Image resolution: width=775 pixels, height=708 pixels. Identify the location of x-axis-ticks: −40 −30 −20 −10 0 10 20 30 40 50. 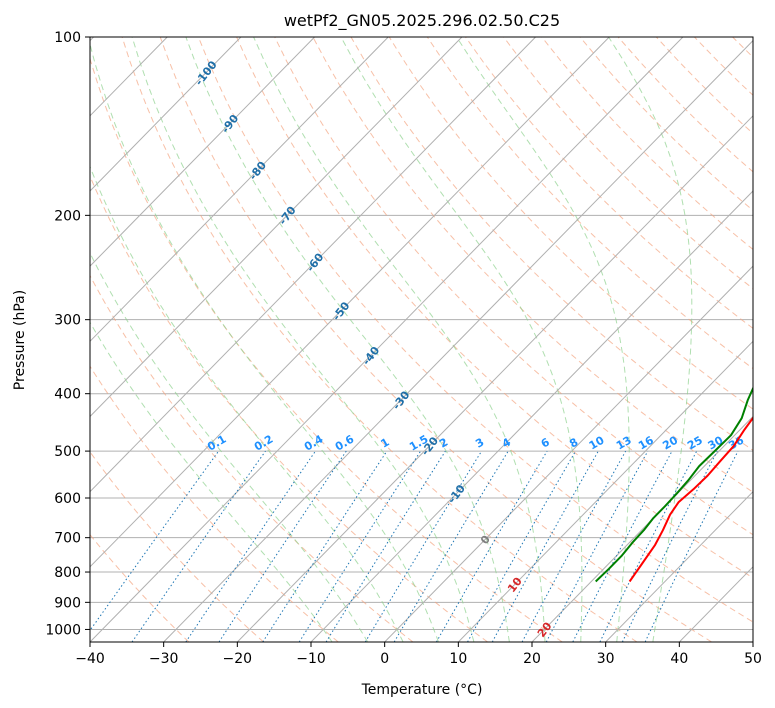
(418, 654).